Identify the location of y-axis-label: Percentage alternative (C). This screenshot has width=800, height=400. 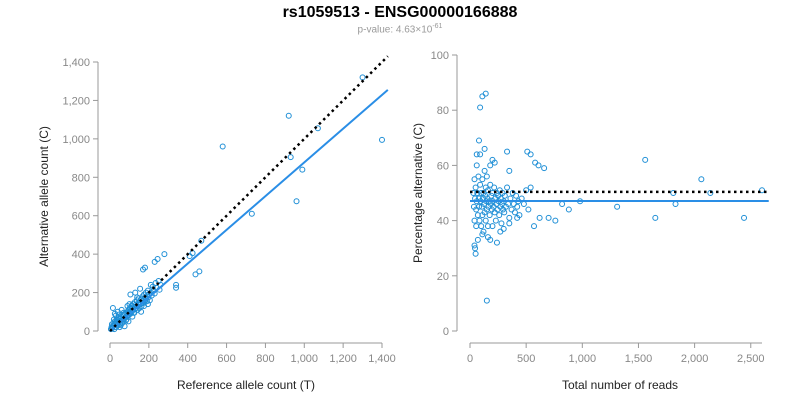
(418, 193).